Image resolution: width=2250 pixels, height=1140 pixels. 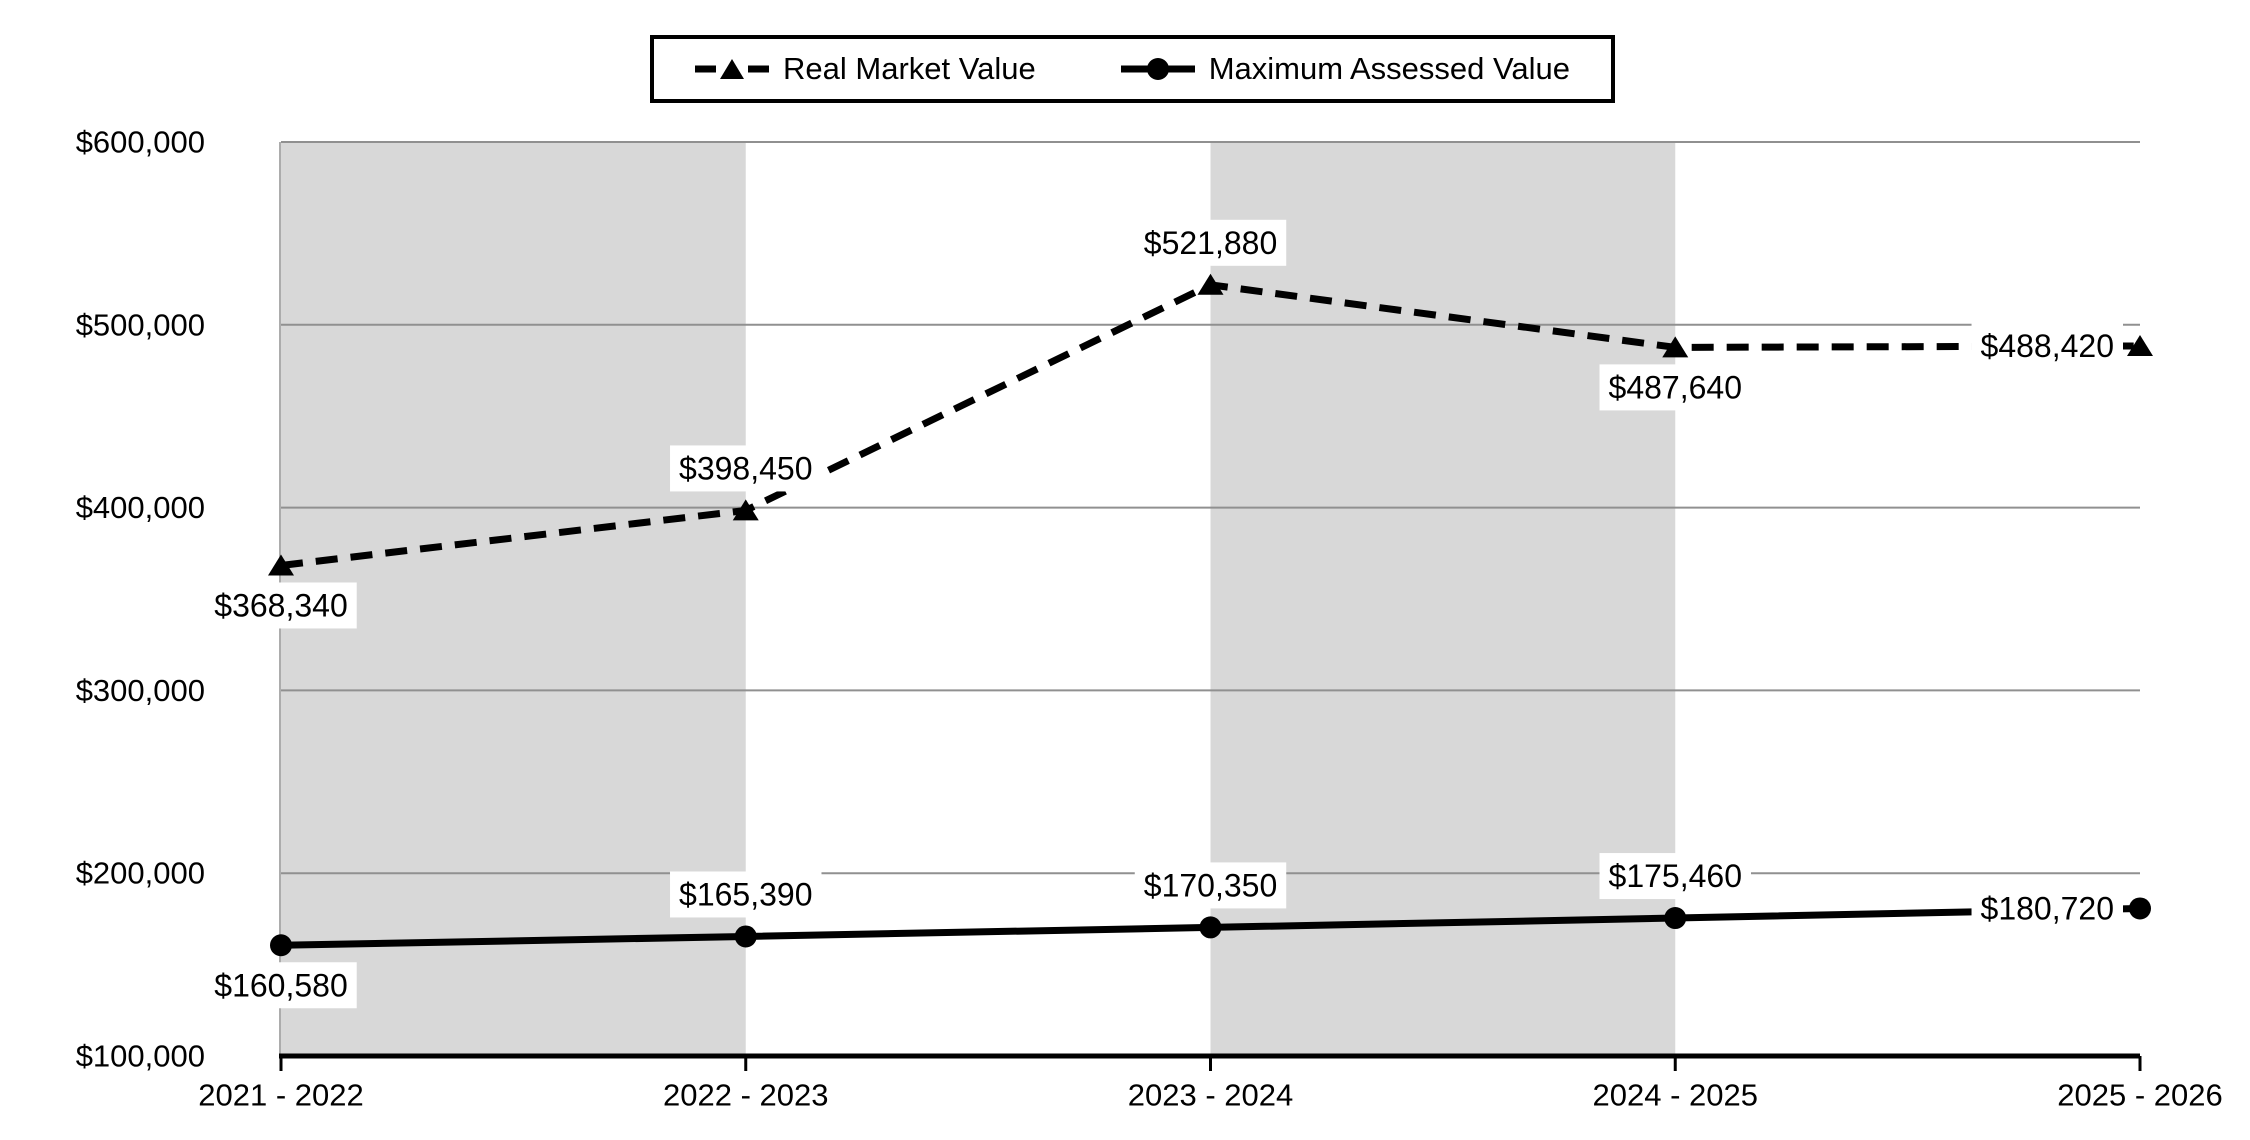 What do you see at coordinates (1675, 1095) in the screenshot?
I see `x-tick-label: 2024 - 2025` at bounding box center [1675, 1095].